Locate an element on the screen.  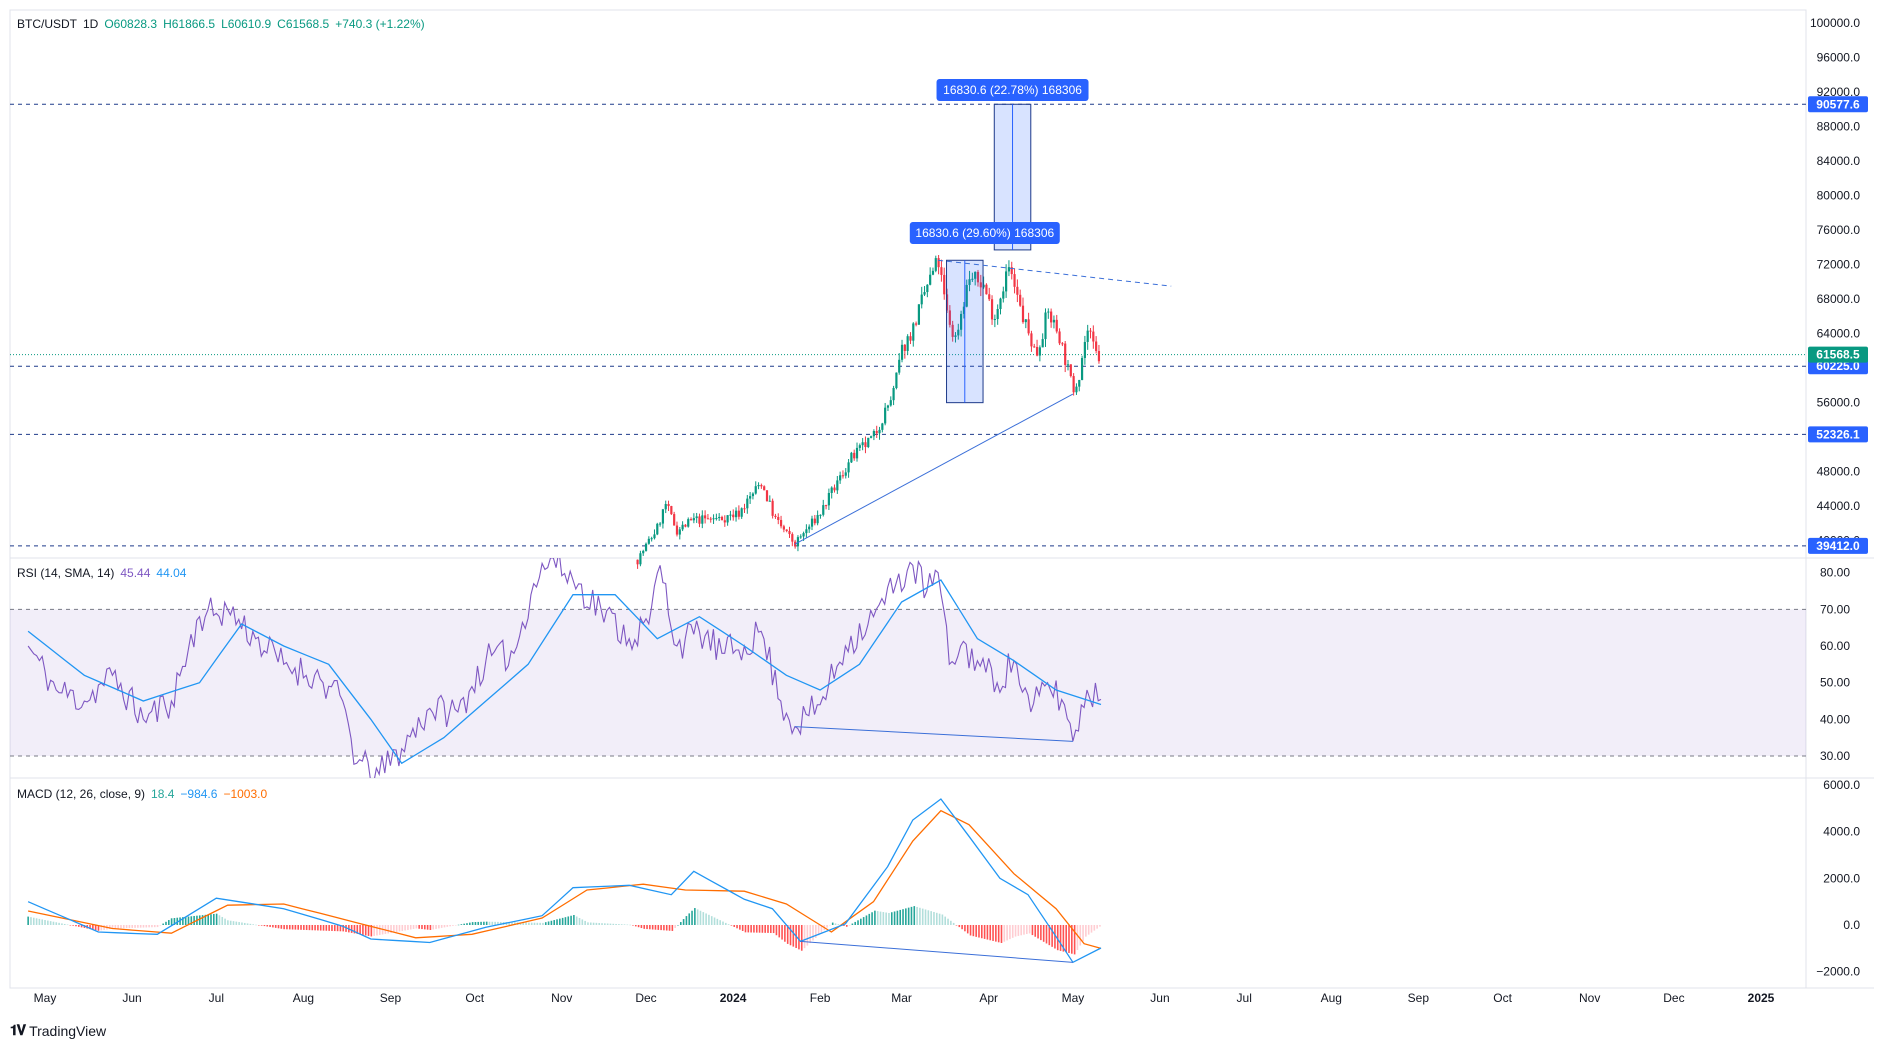
brand-name: TradingView is located at coordinates (68, 1030).